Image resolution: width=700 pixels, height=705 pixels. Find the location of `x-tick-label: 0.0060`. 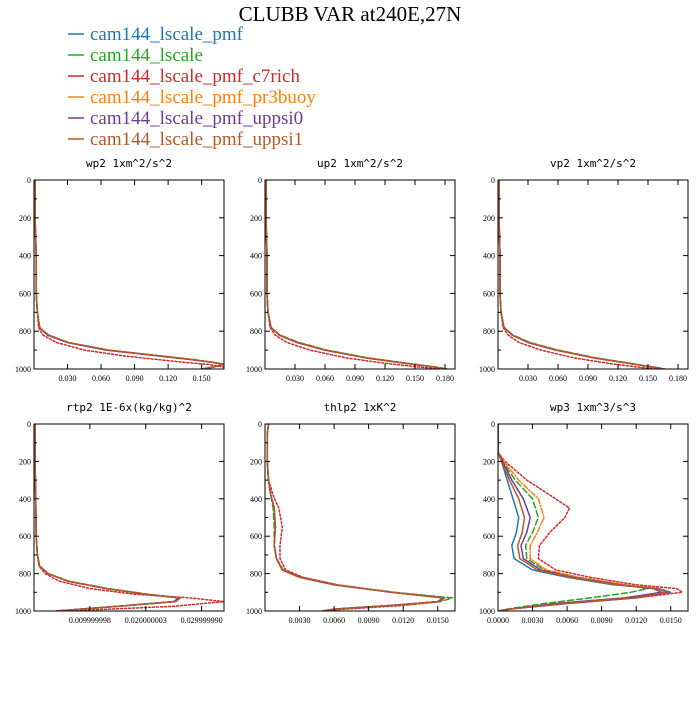

x-tick-label: 0.0060 is located at coordinates (567, 620).